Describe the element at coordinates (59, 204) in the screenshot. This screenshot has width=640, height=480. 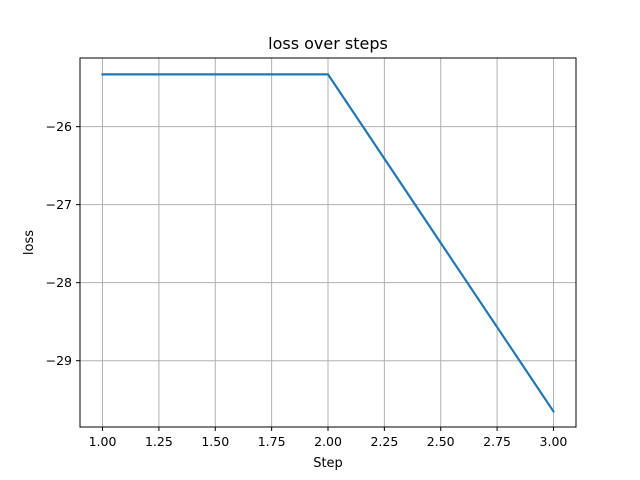
I see `y-tick-label: −27` at that location.